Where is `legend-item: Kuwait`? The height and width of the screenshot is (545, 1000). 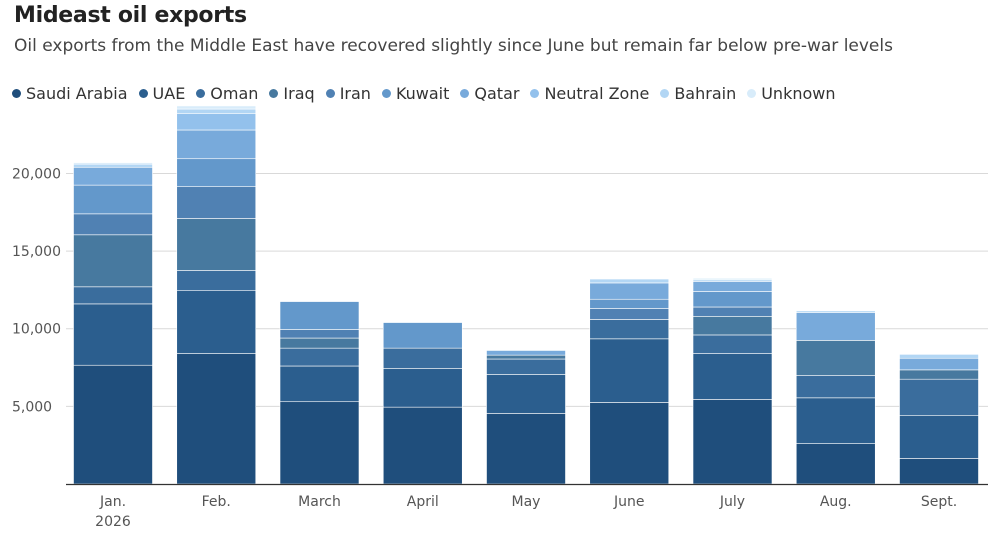
legend-item: Kuwait is located at coordinates (415, 93).